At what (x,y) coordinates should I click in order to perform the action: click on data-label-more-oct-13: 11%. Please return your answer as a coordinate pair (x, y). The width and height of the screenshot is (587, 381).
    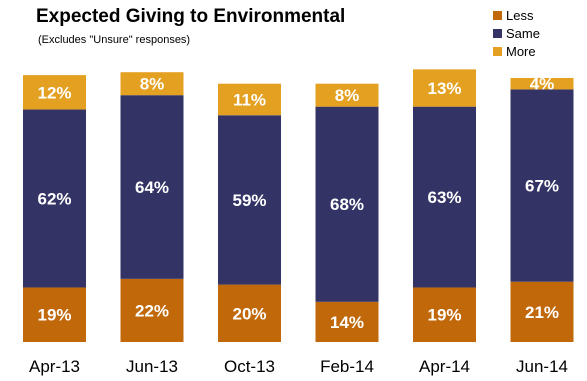
    Looking at the image, I should click on (249, 99).